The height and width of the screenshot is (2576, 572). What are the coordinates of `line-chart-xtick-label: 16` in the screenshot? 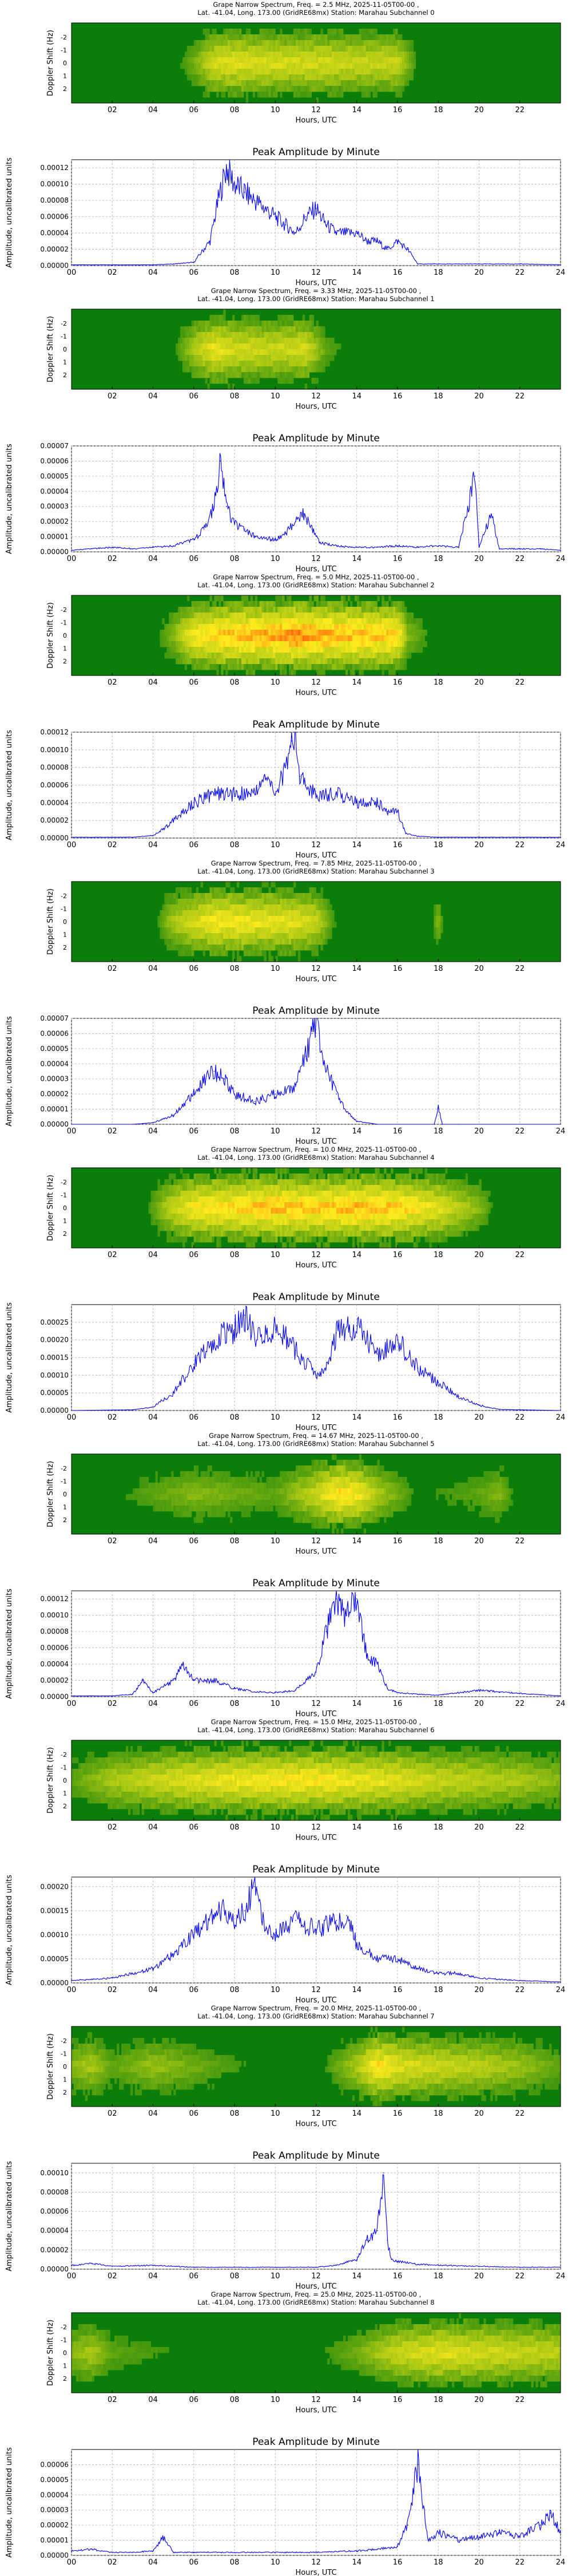 It's located at (398, 845).